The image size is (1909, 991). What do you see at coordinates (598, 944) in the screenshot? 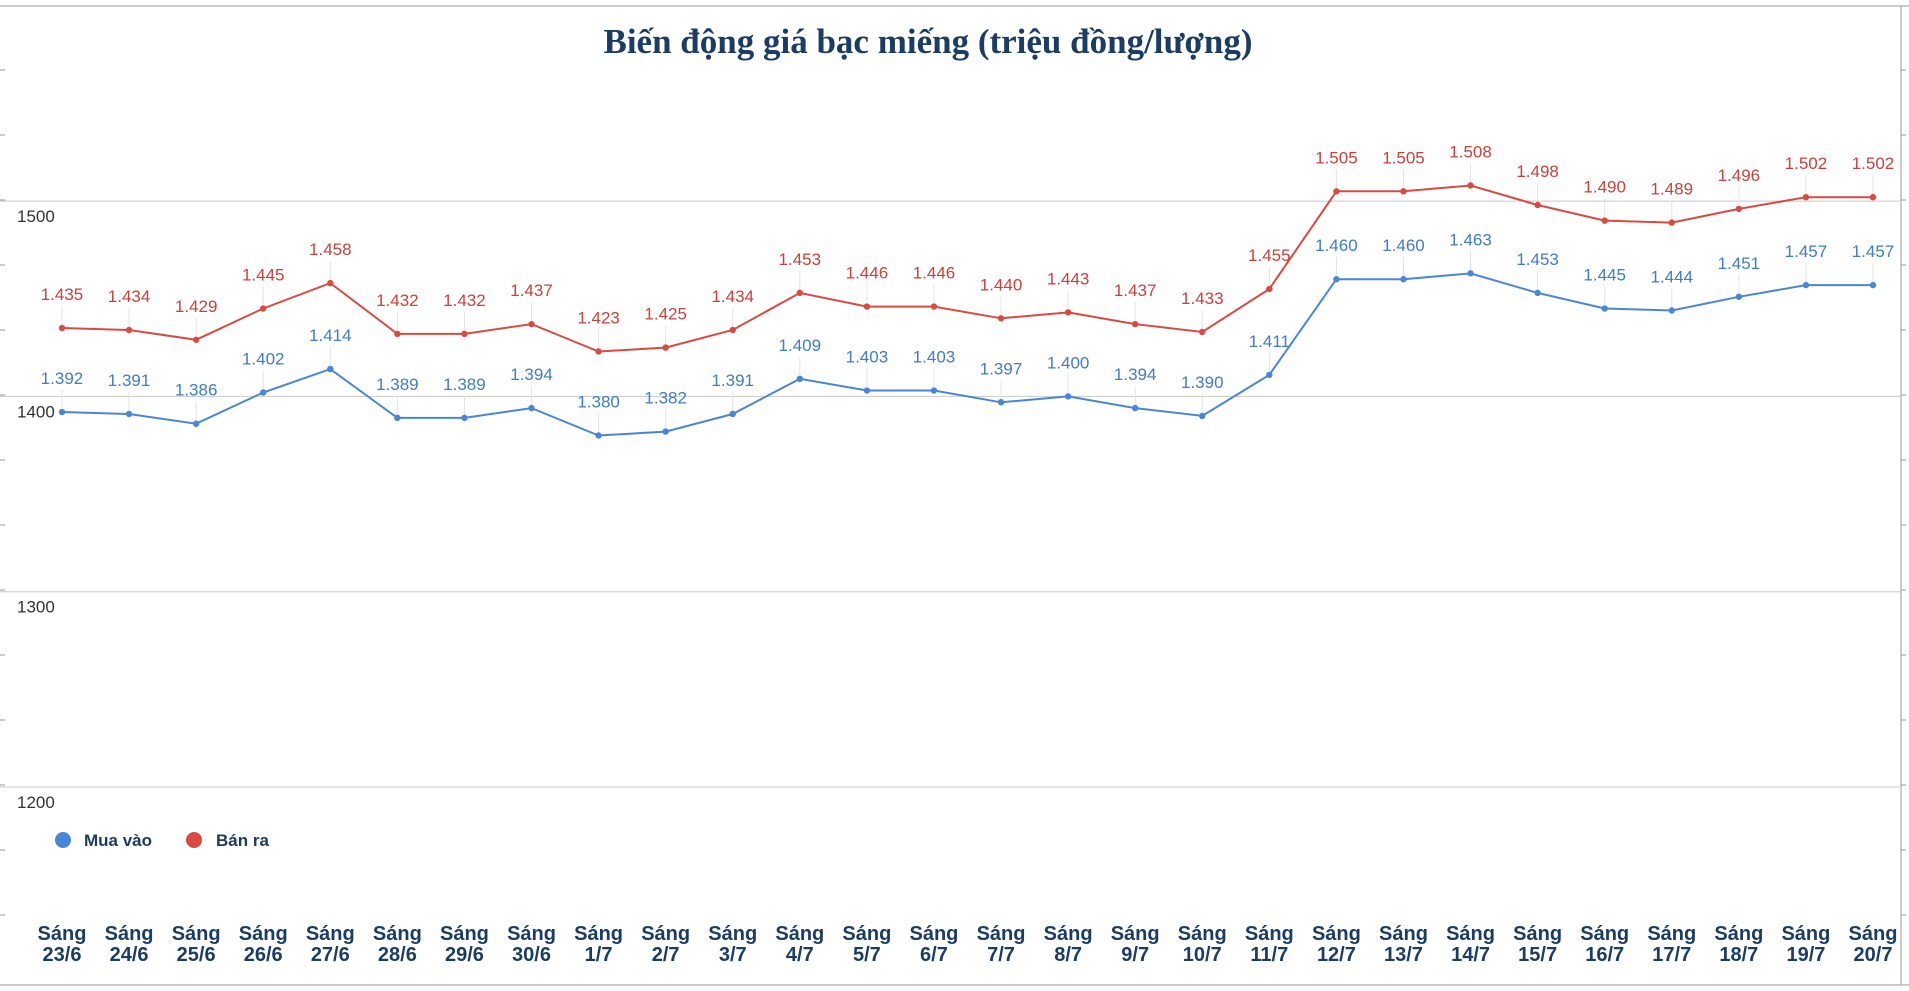
I see `x-category-label: Sáng 1/7` at bounding box center [598, 944].